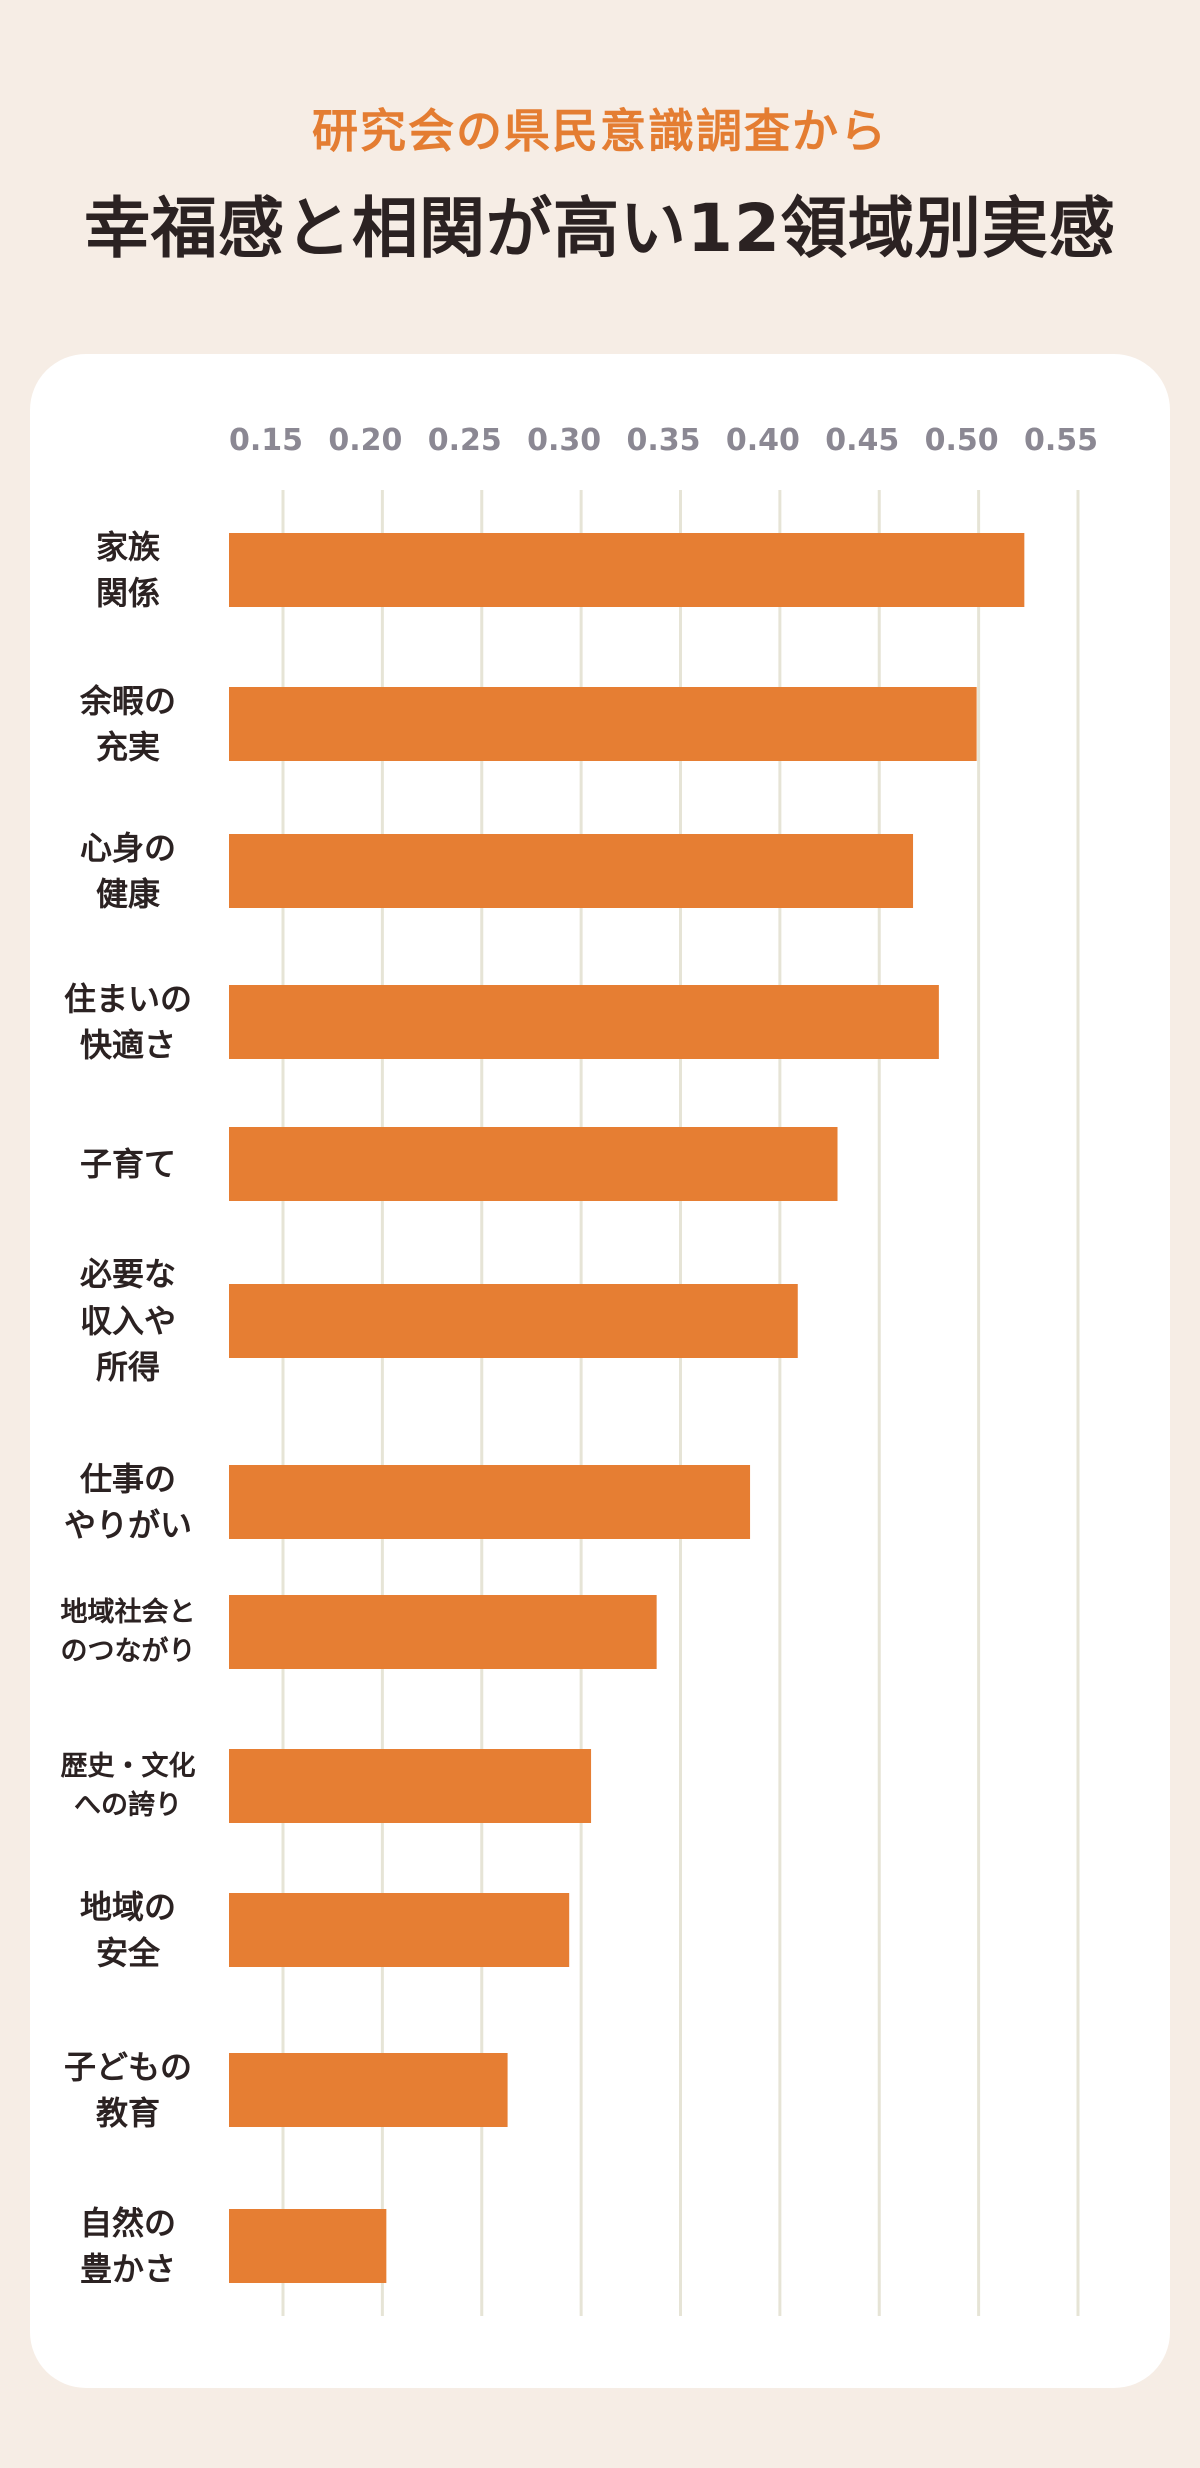  Describe the element at coordinates (127, 723) in the screenshot. I see `category-label: 余暇の 充実` at that location.